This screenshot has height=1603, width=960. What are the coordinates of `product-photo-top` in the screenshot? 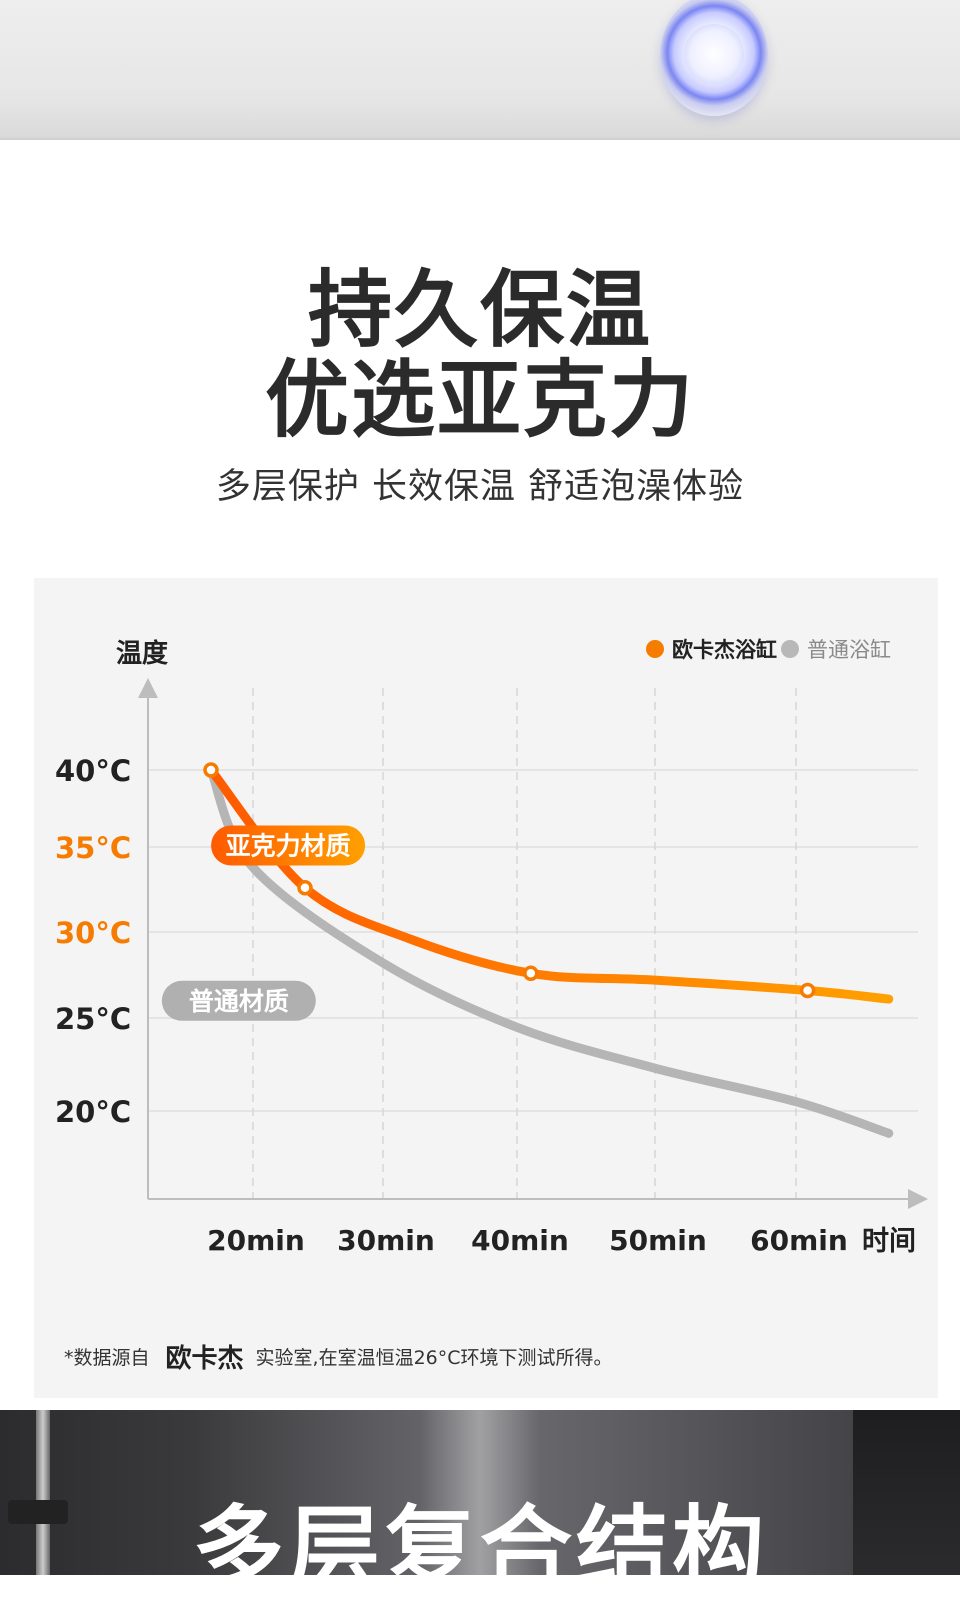 It's located at (480, 70).